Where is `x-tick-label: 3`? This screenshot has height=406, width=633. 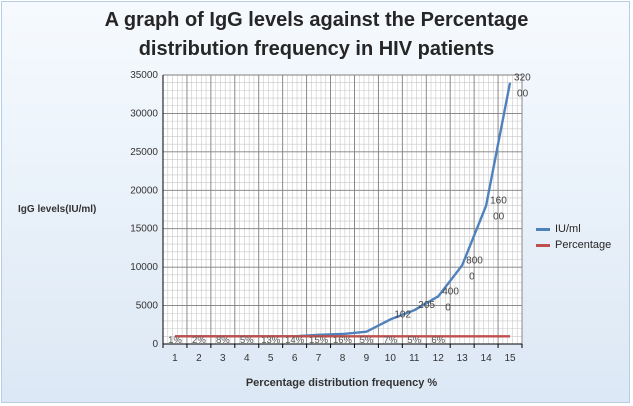 x-tick-label: 3 is located at coordinates (223, 358).